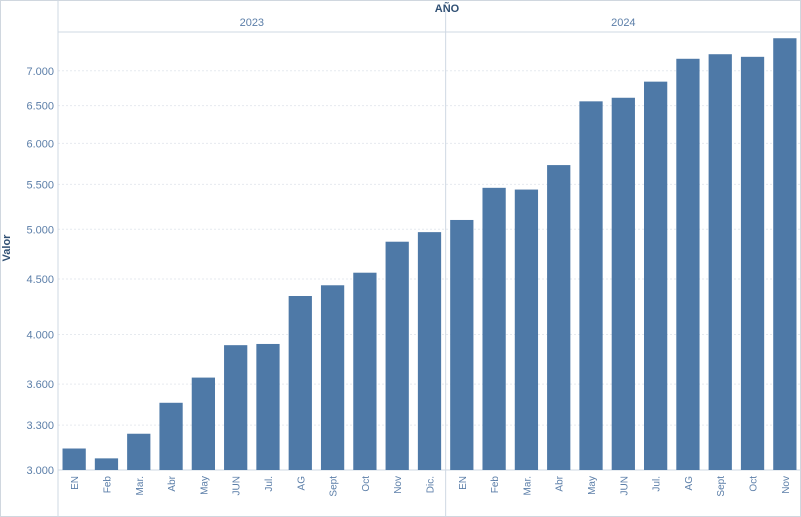  What do you see at coordinates (40, 107) in the screenshot?
I see `y-tick-label: 6.500` at bounding box center [40, 107].